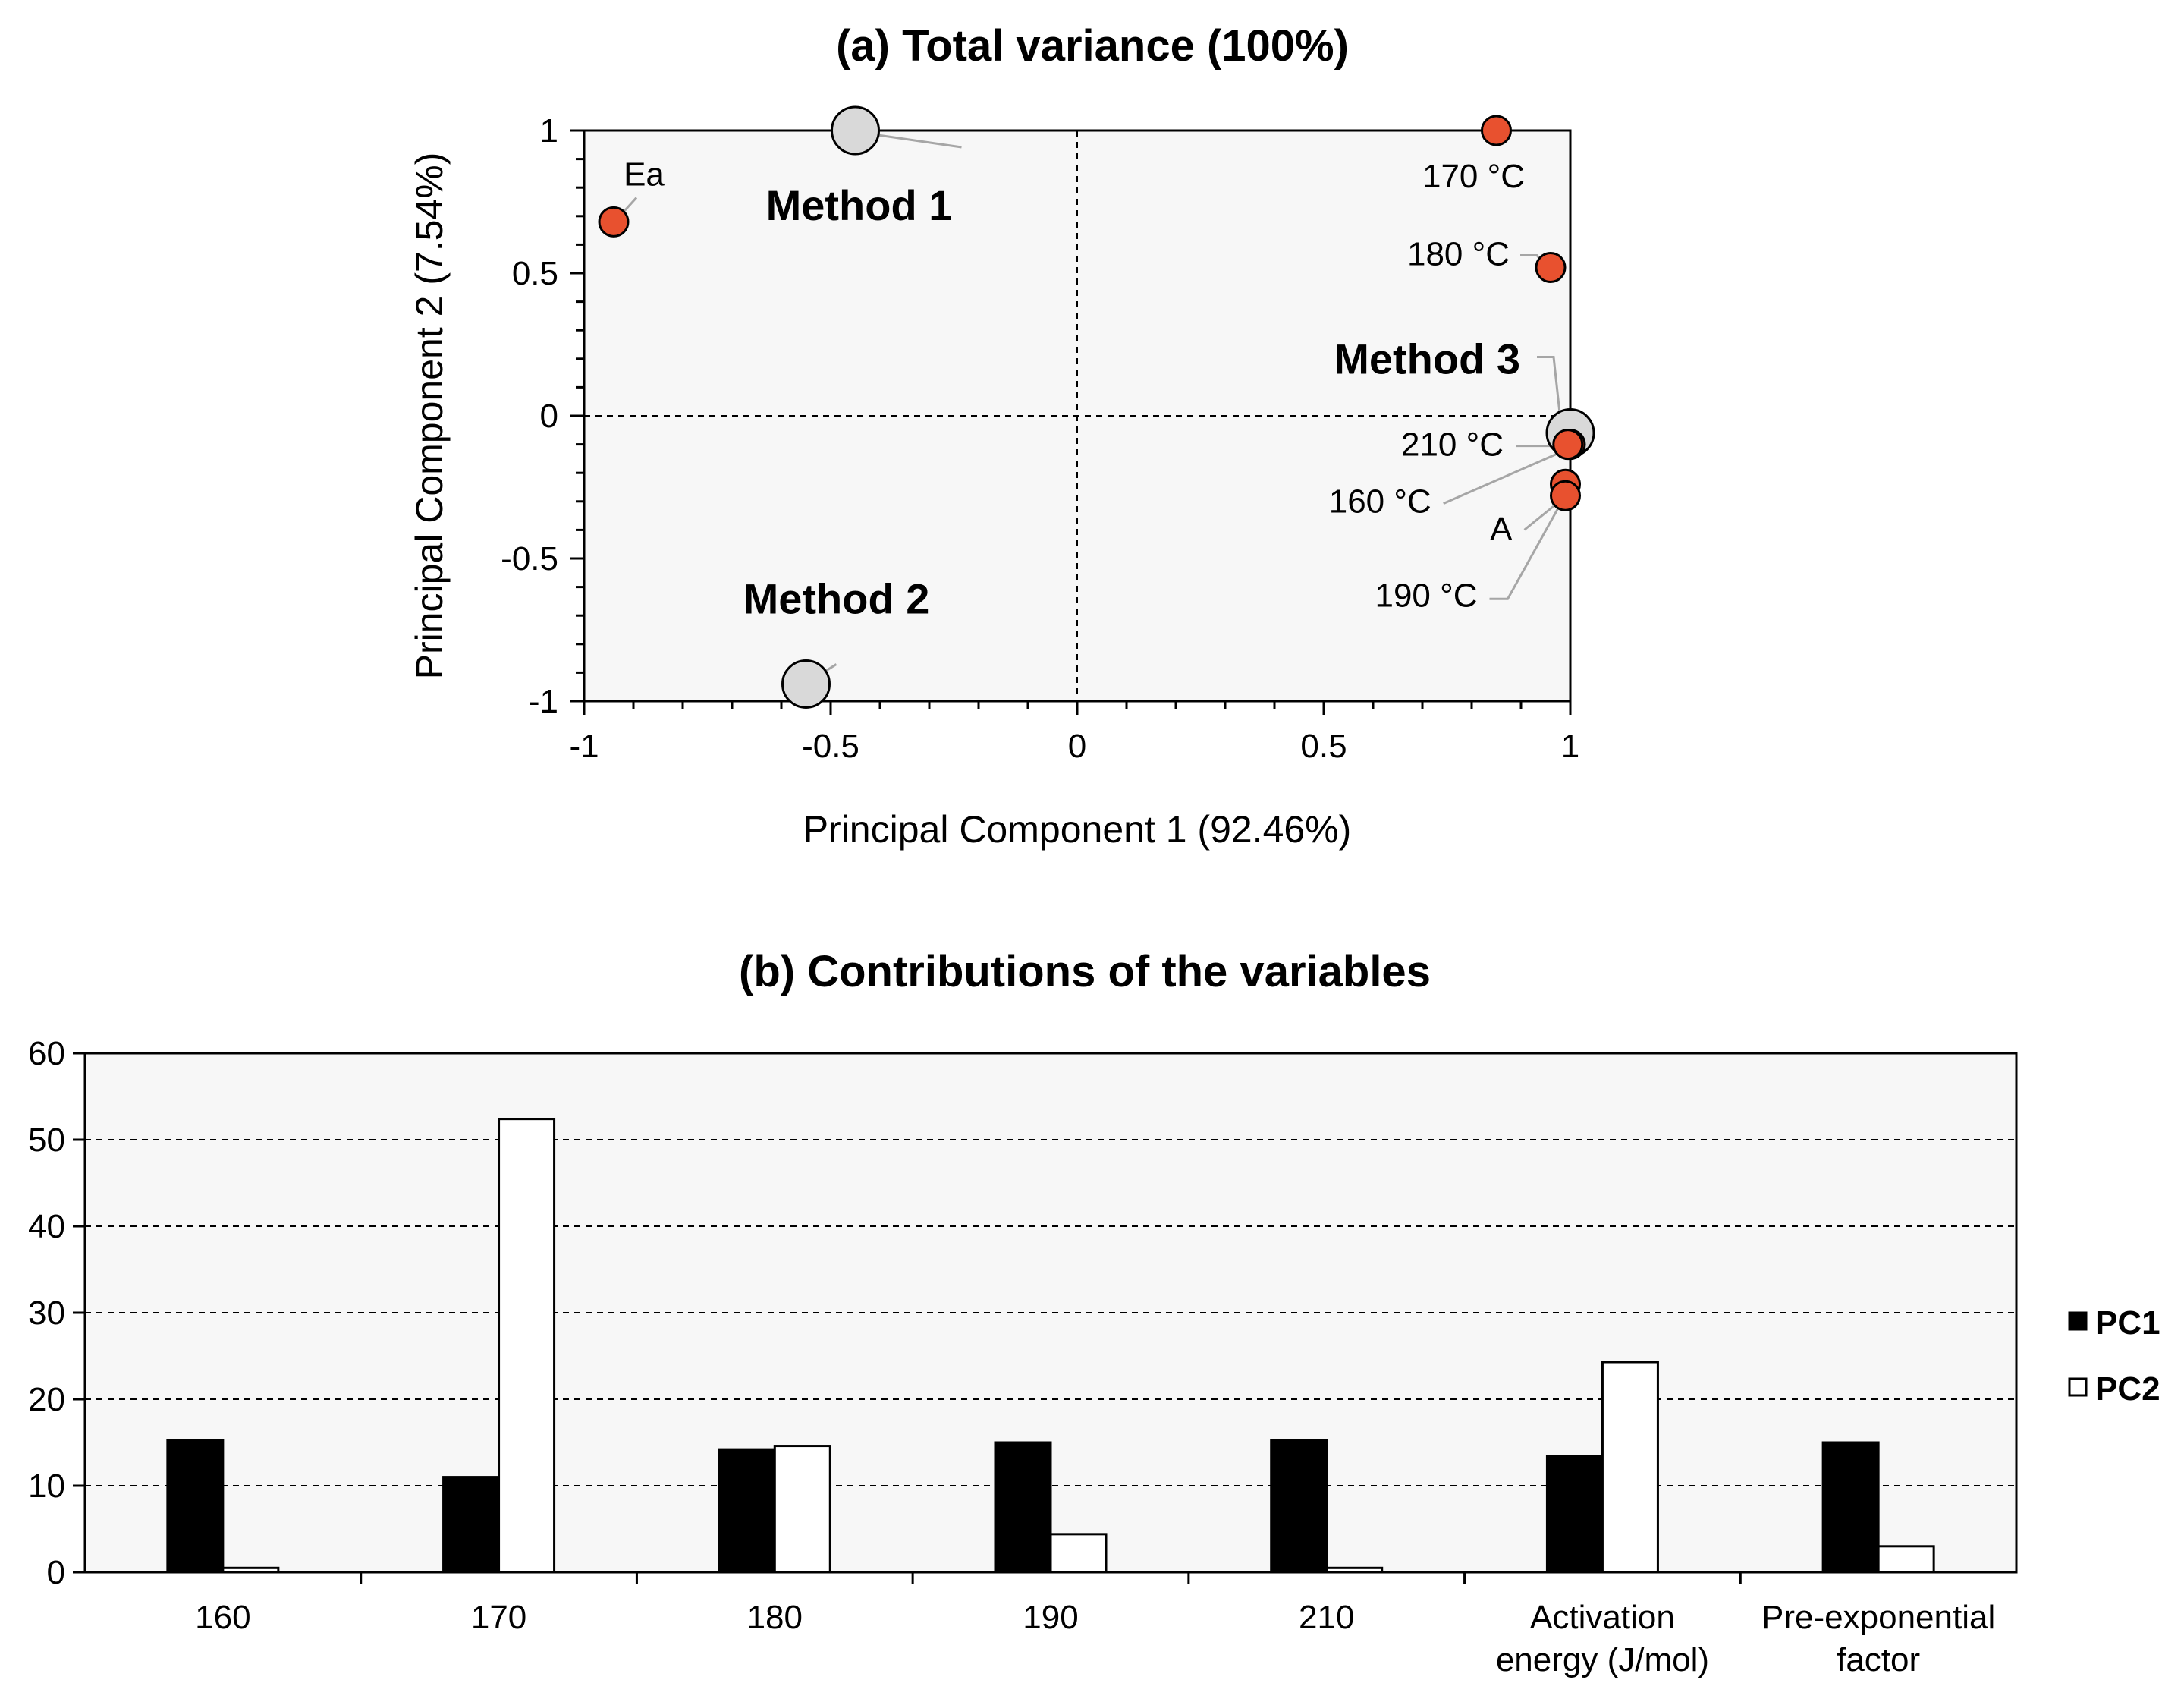 This screenshot has width=2184, height=1702. What do you see at coordinates (56, 1573) in the screenshot?
I see `bar-y-tick-label: 0` at bounding box center [56, 1573].